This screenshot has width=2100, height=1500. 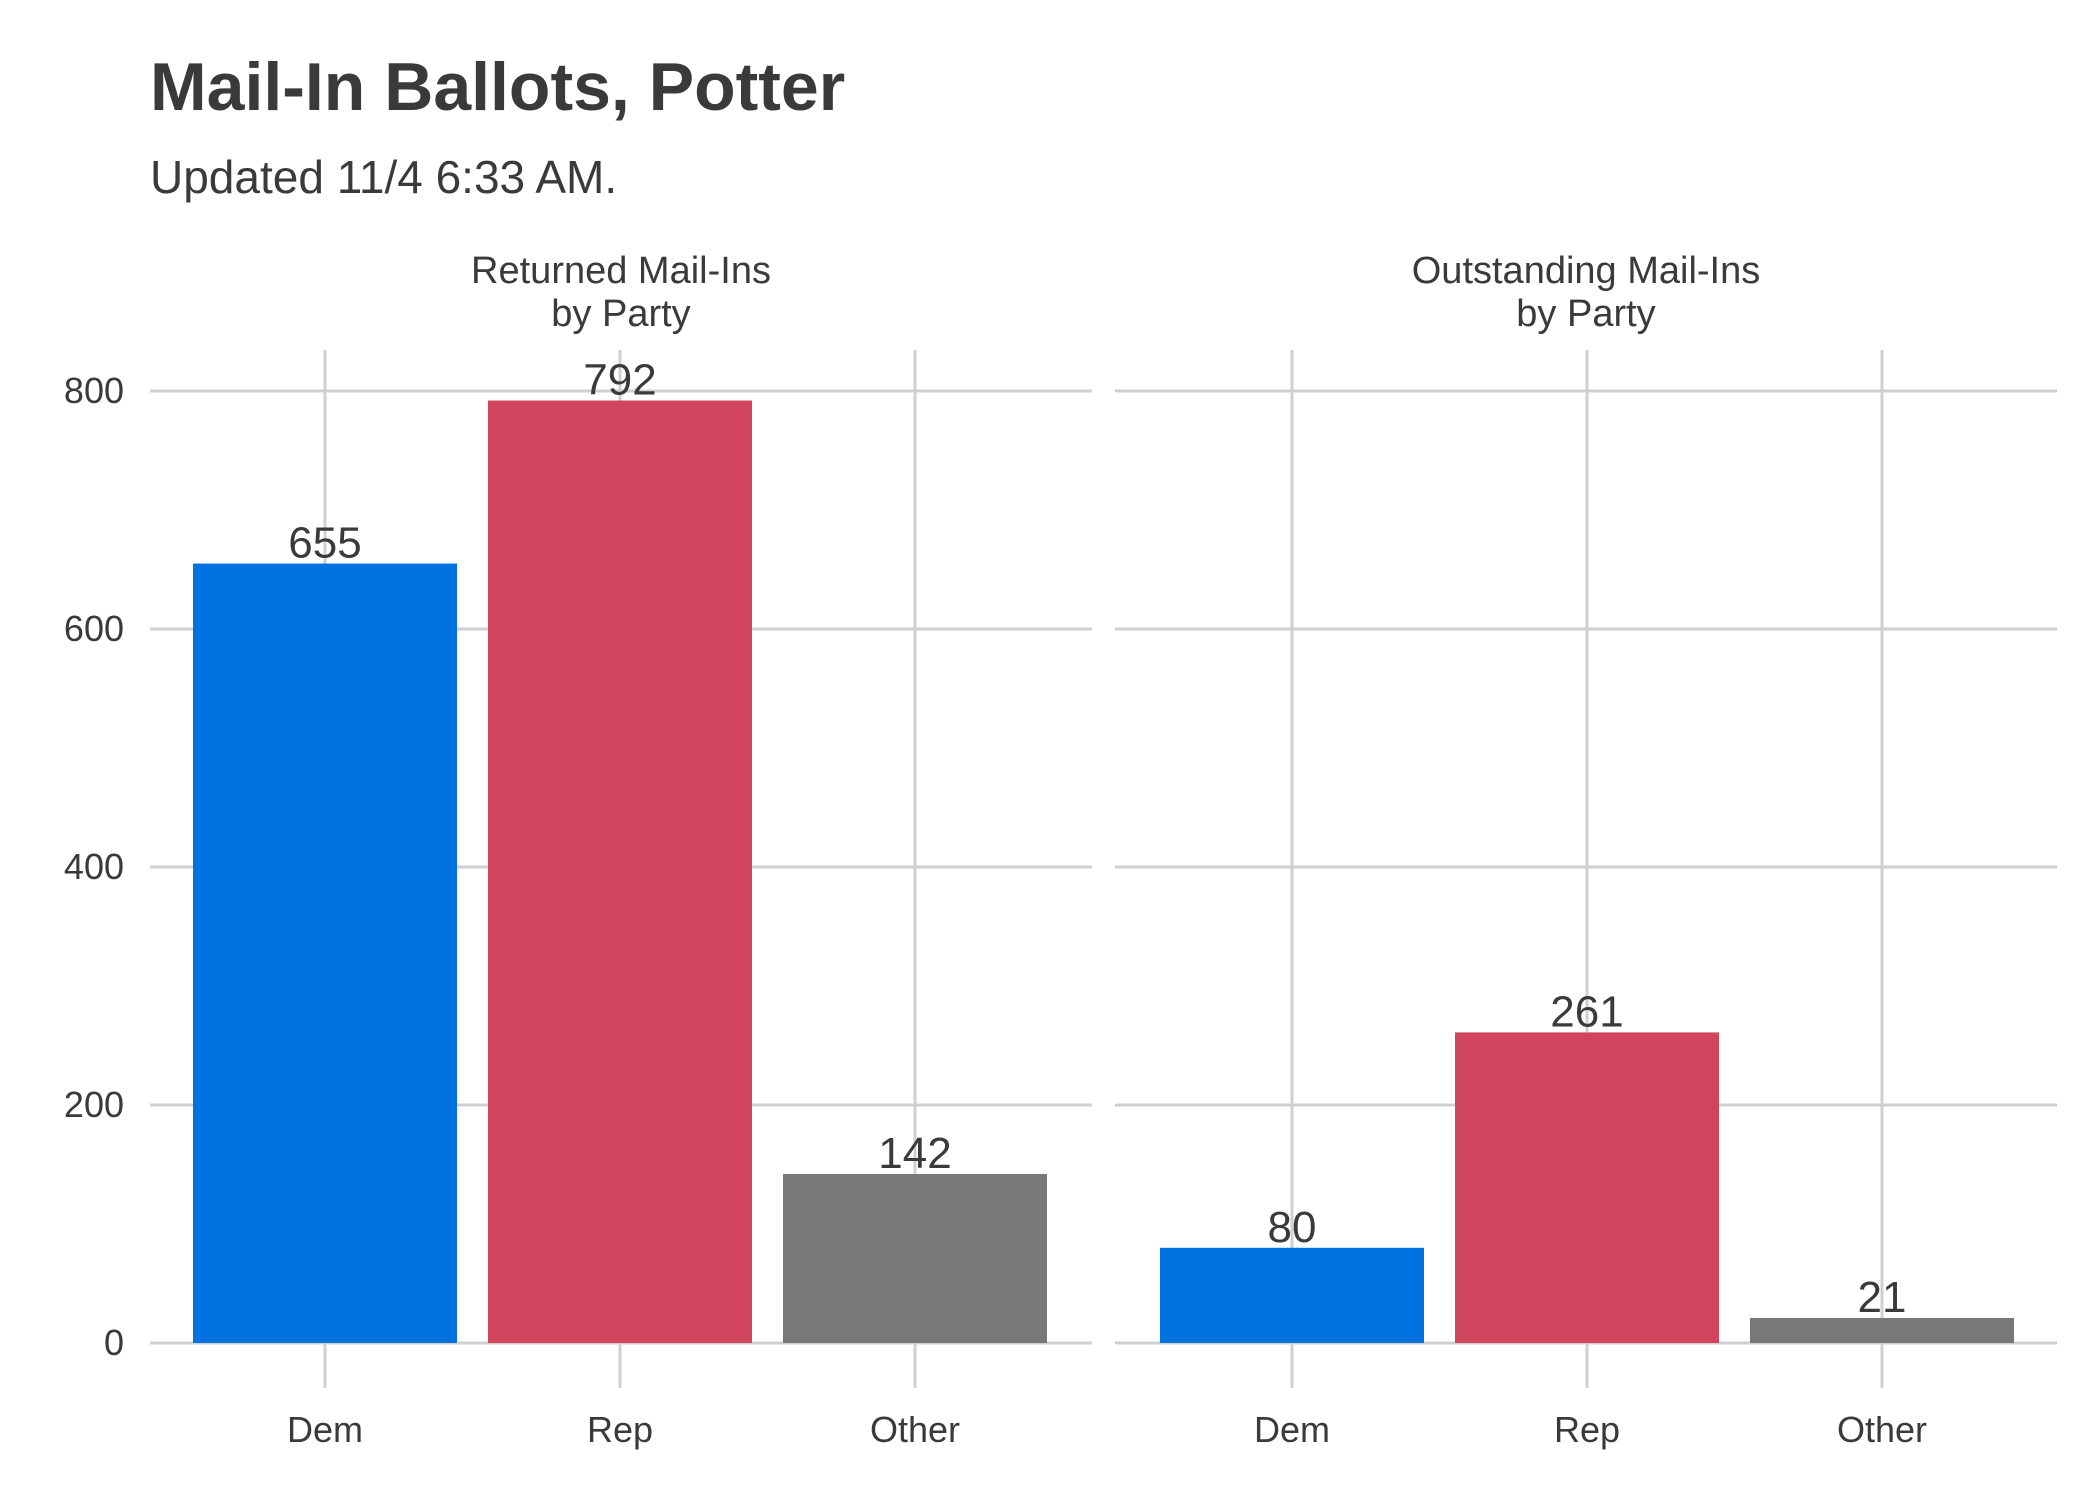 I want to click on chart-title: Mail-In Ballots, Potter, so click(x=498, y=87).